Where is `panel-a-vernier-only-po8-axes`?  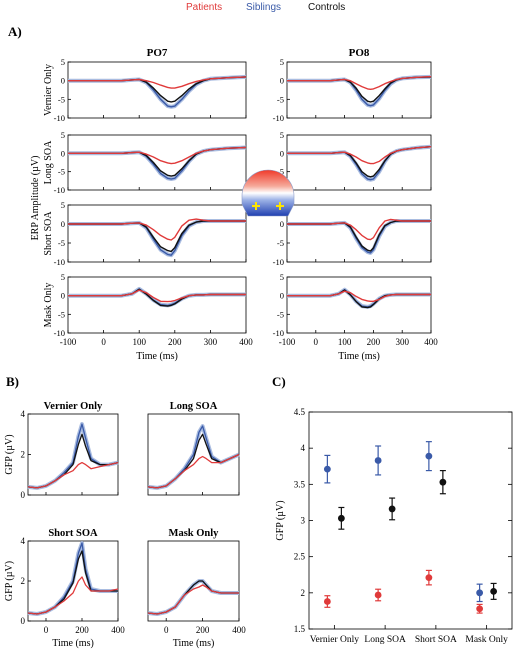
panel-a-vernier-only-po8-axes is located at coordinates (359, 90).